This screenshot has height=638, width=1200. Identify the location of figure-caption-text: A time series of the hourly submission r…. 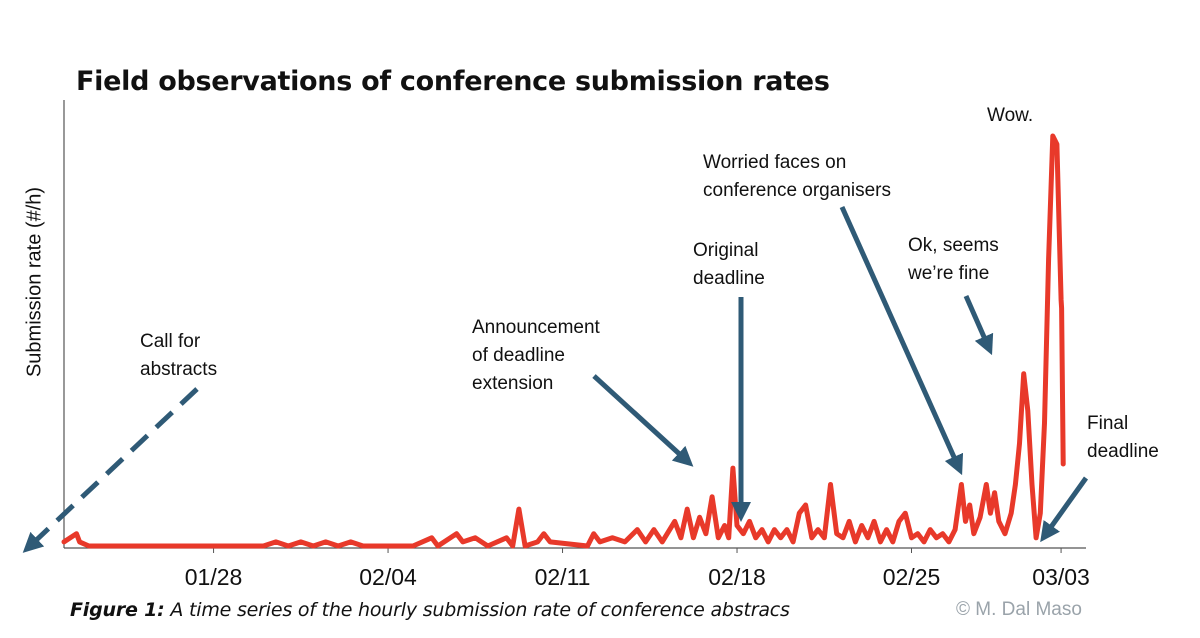
(477, 610).